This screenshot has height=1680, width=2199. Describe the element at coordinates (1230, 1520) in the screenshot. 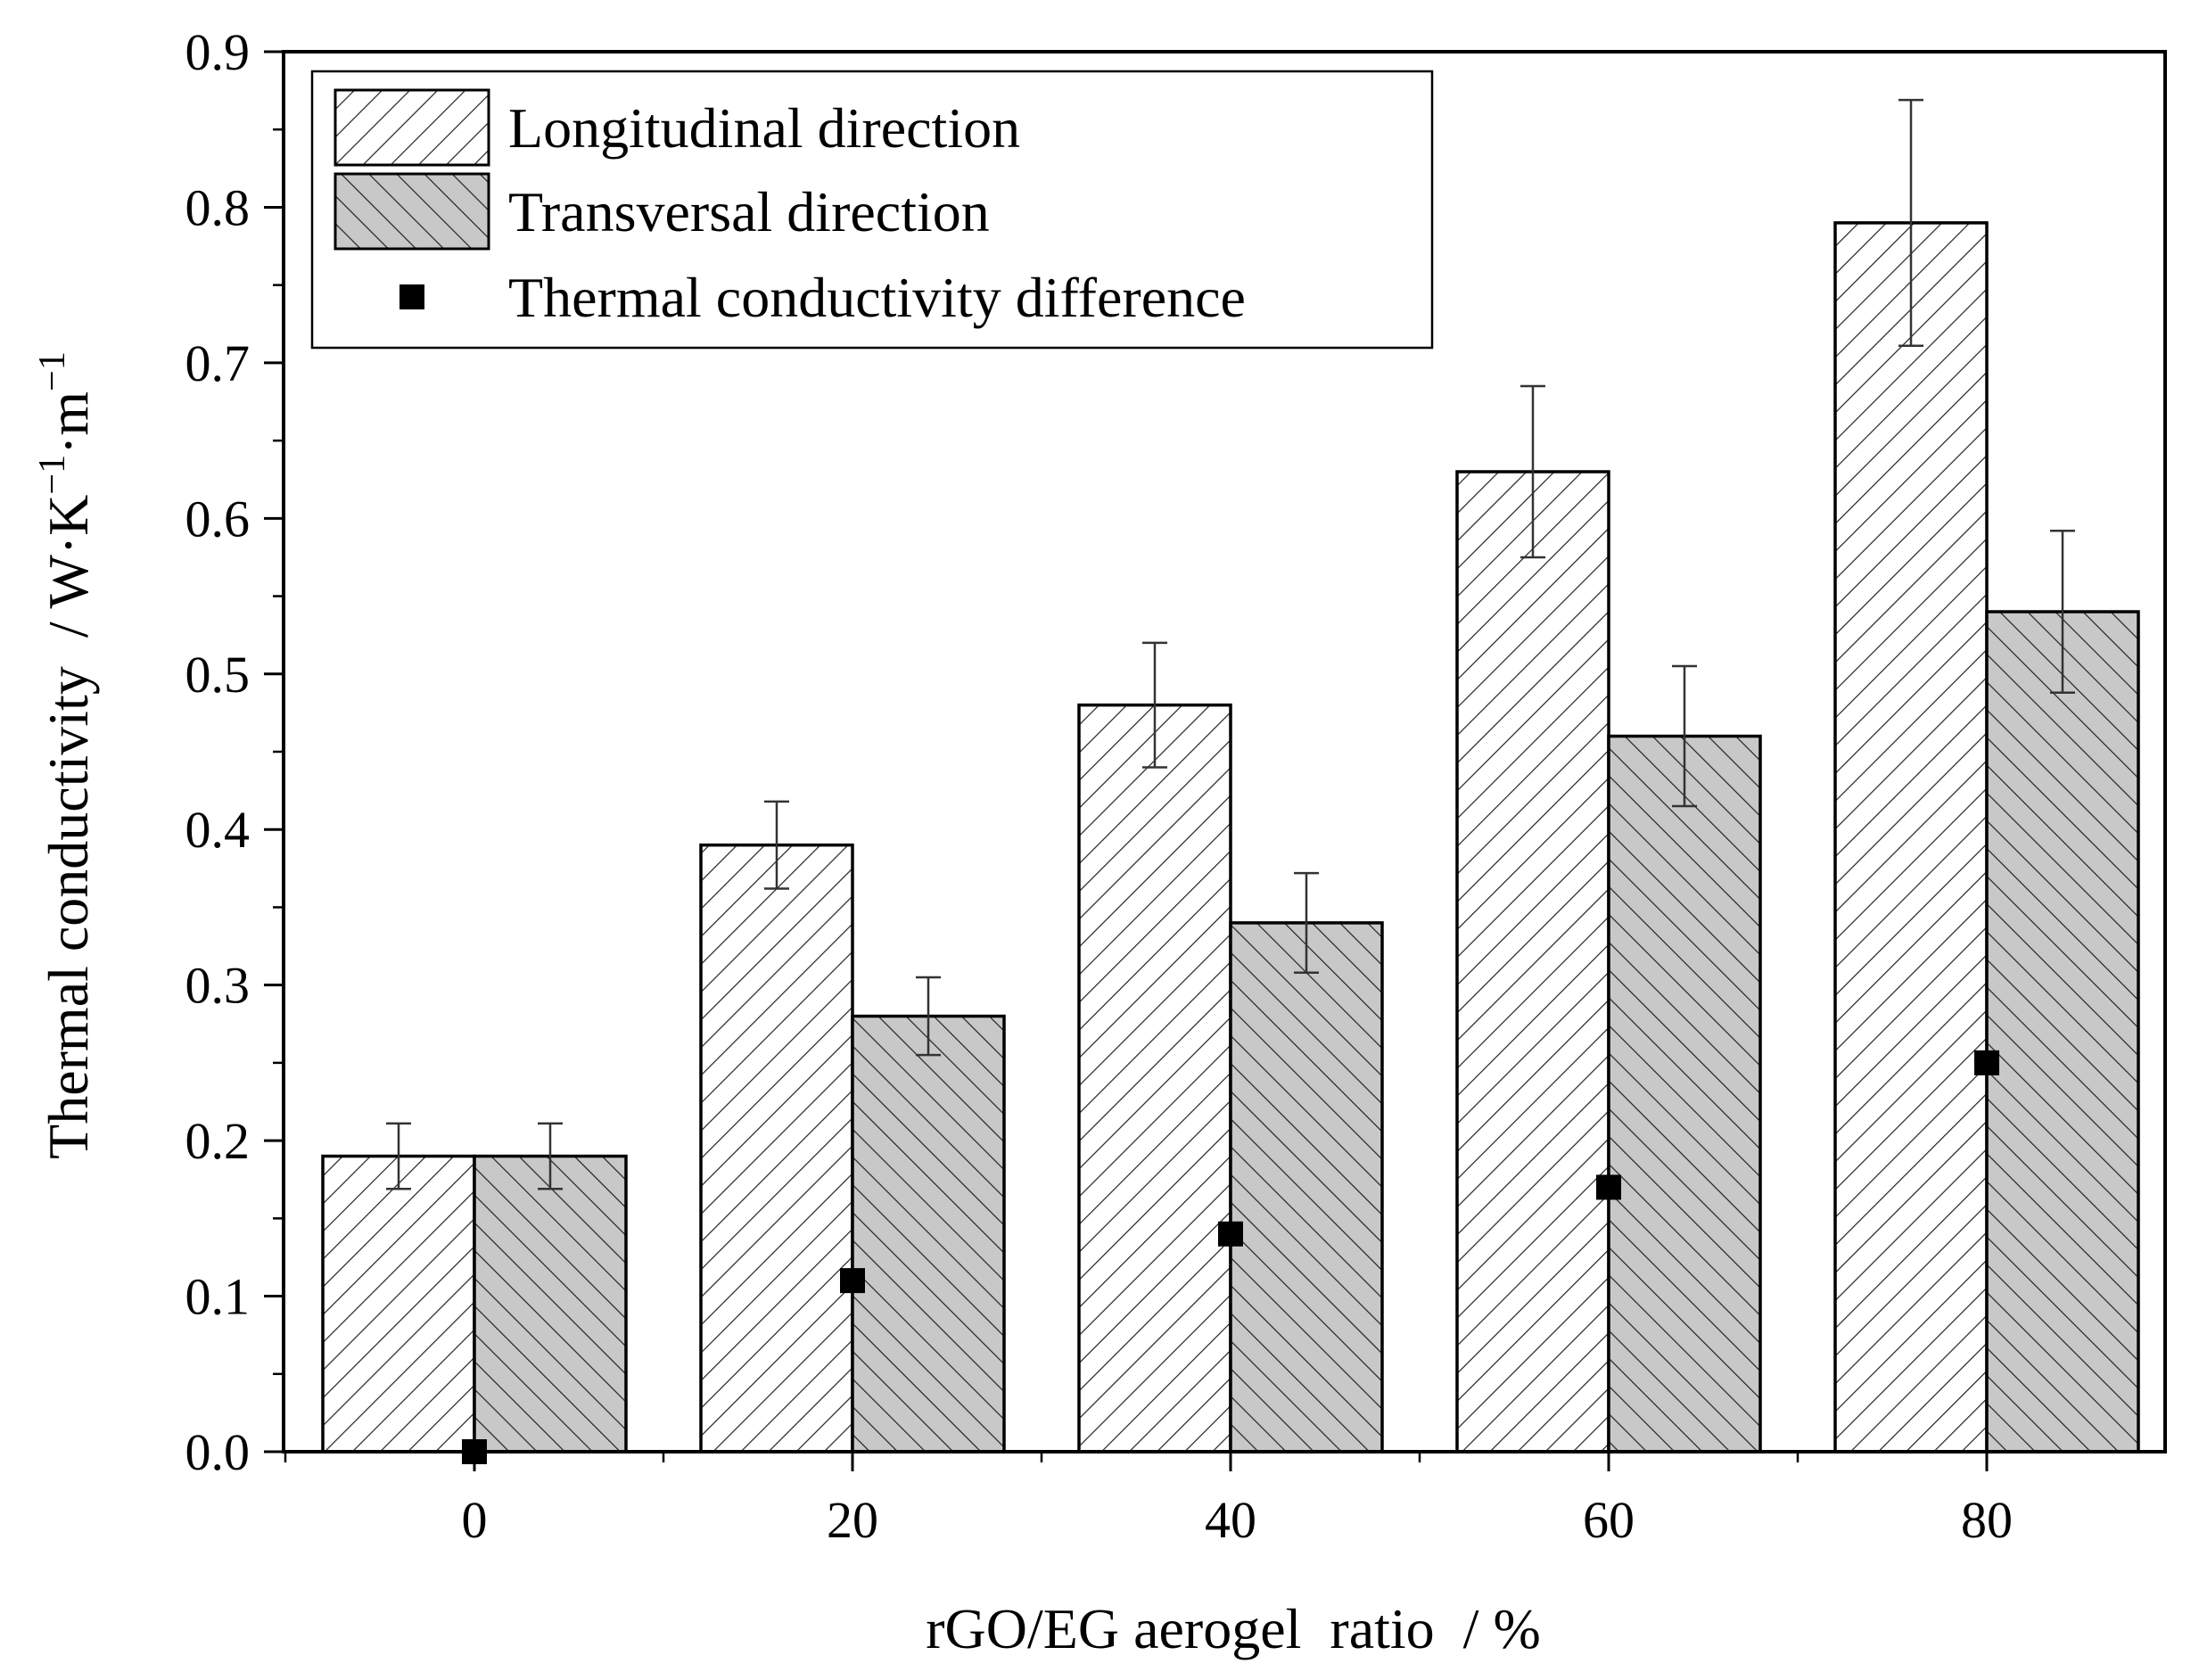

I see `x-tick-label-40: 40` at that location.